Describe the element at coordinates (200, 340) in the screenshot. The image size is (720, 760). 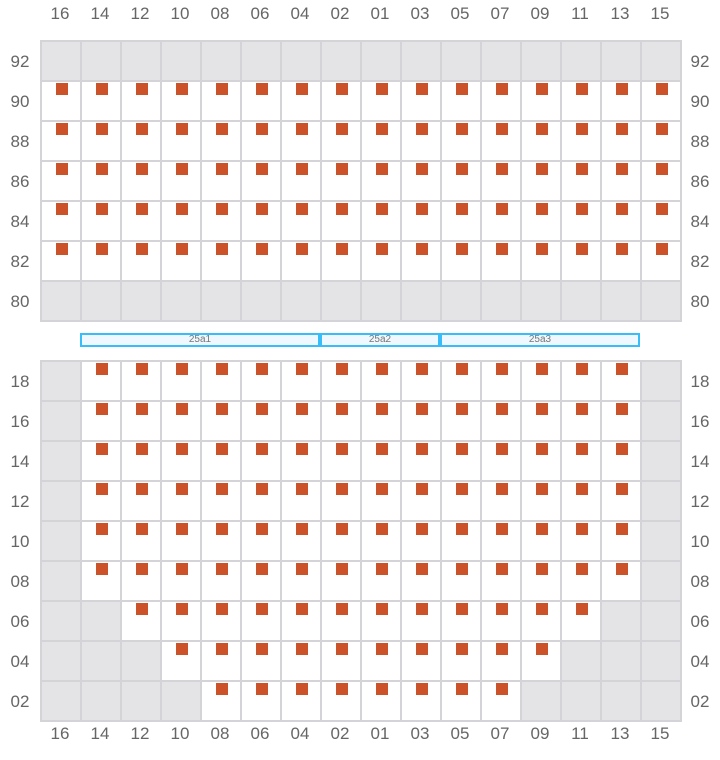
I see `section-25a1: 25a1` at that location.